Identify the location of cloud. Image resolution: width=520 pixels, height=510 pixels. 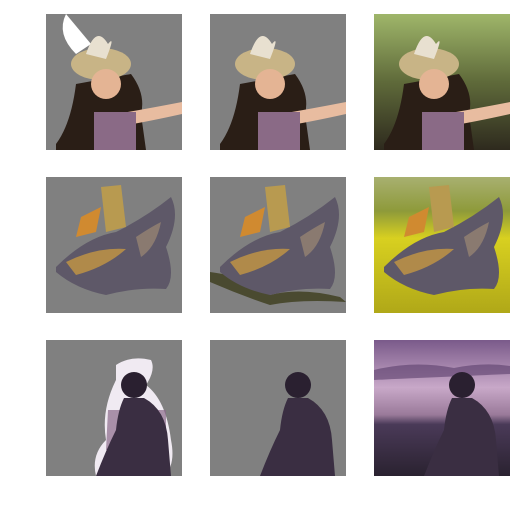
(442, 372).